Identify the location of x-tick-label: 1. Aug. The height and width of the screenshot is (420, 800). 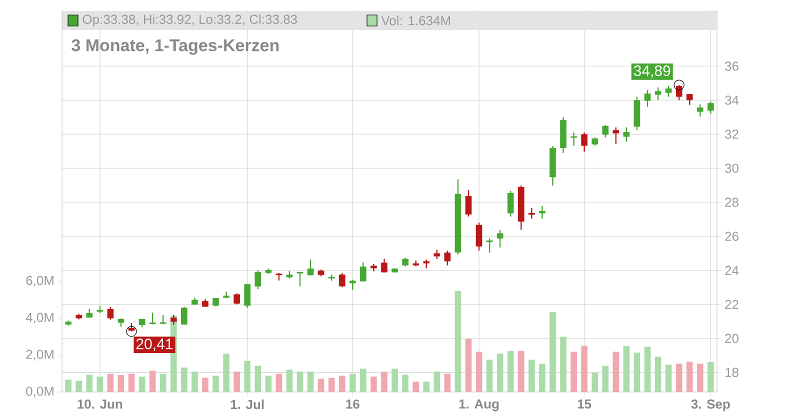
(479, 406).